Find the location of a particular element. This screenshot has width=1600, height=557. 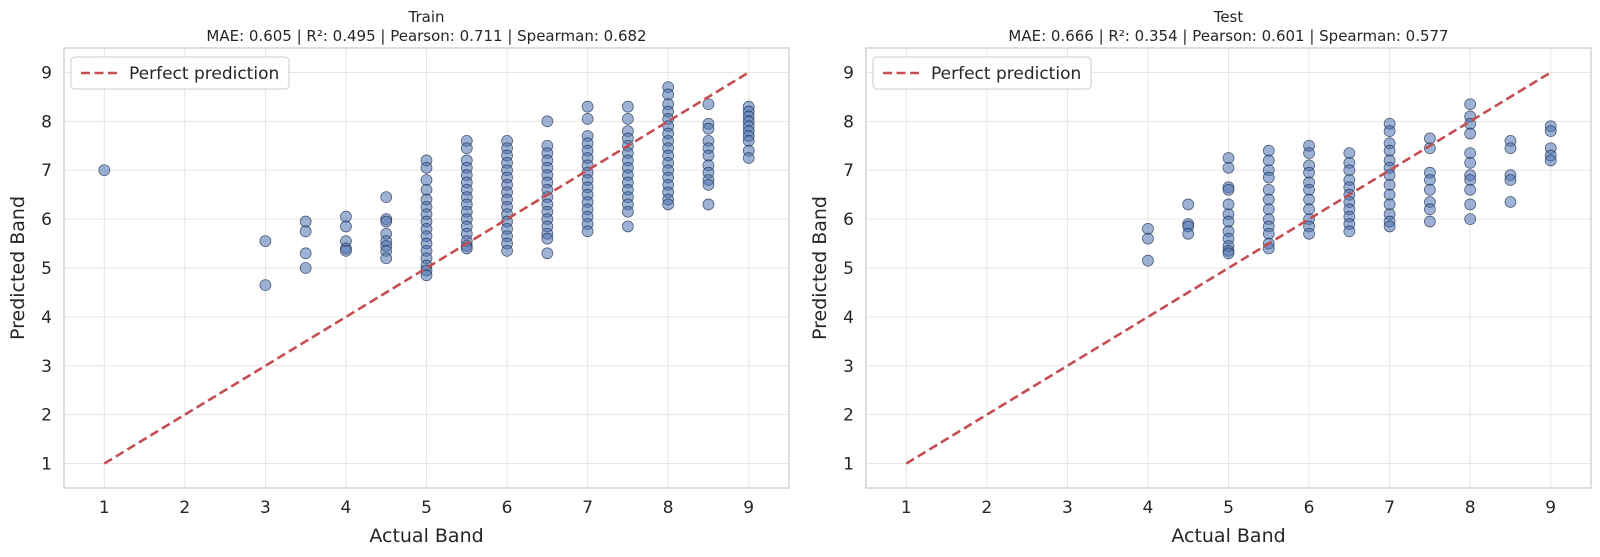

y-axis-label: Predicted Band is located at coordinates (18, 268).